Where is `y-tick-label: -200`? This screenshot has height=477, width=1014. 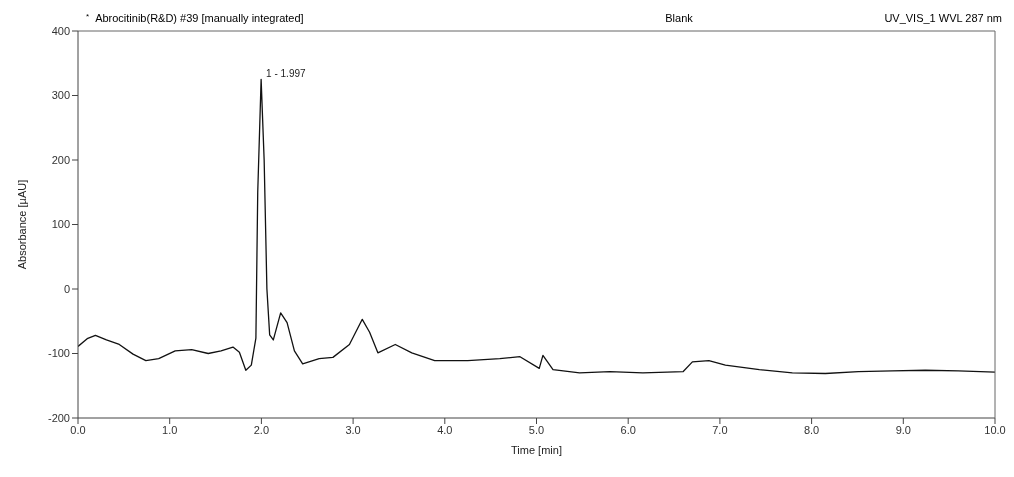 y-tick-label: -200 is located at coordinates (58, 417).